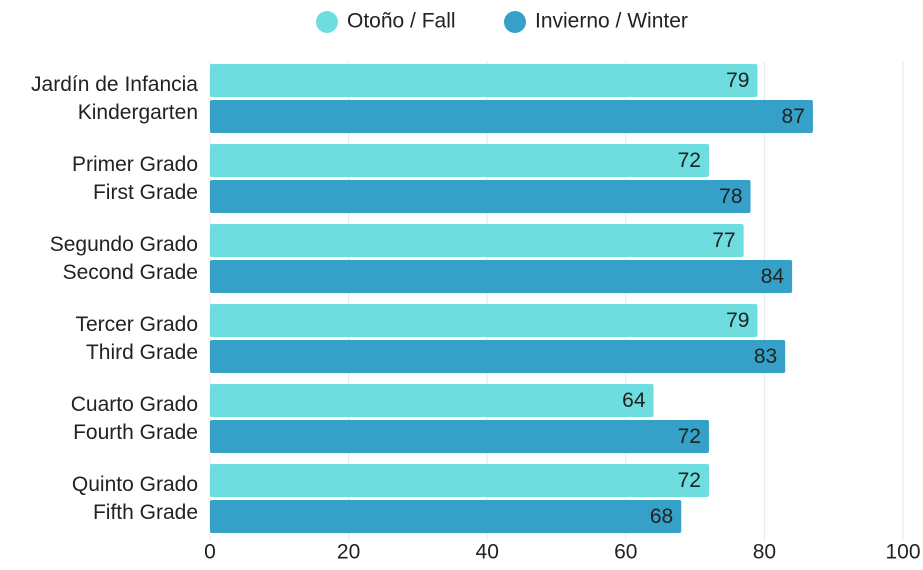 The width and height of the screenshot is (923, 570). Describe the element at coordinates (114, 98) in the screenshot. I see `y-tick-label: Jardín de Infancia Kindergarten` at that location.